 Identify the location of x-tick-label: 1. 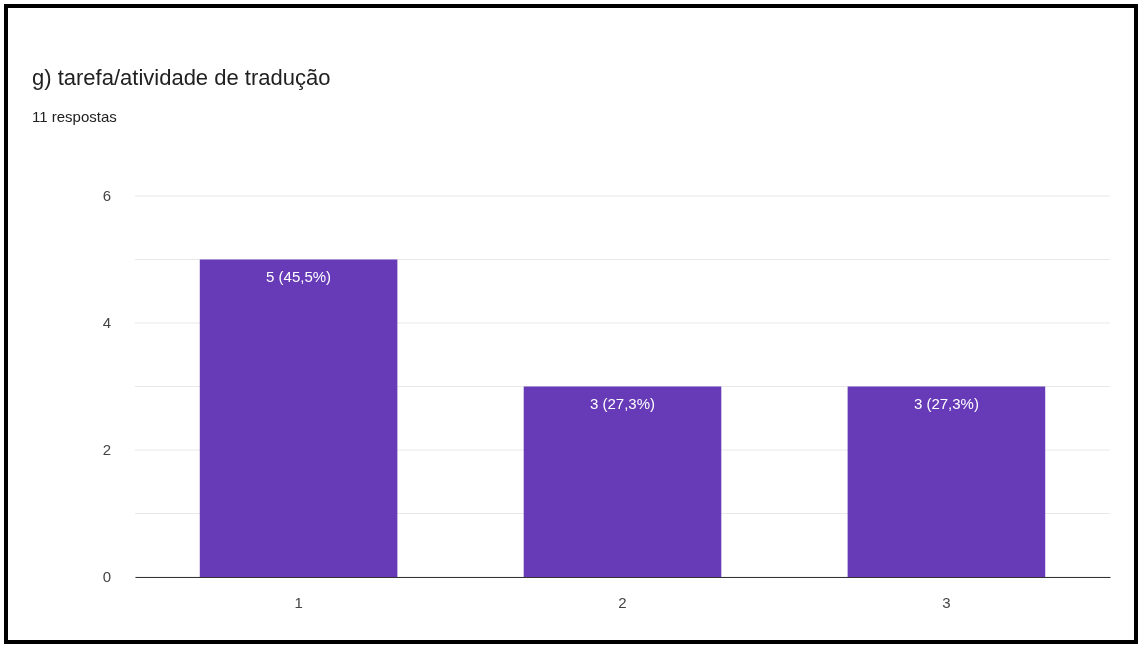
(298, 602).